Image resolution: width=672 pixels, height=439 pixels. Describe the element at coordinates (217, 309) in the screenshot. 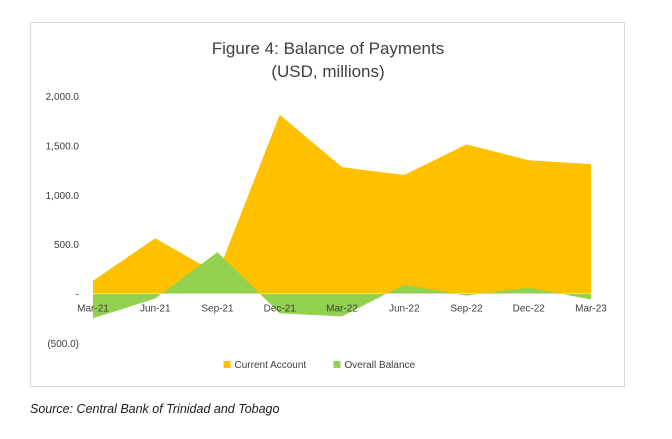

I see `x-tick-label-sep-21: Sep-21` at that location.